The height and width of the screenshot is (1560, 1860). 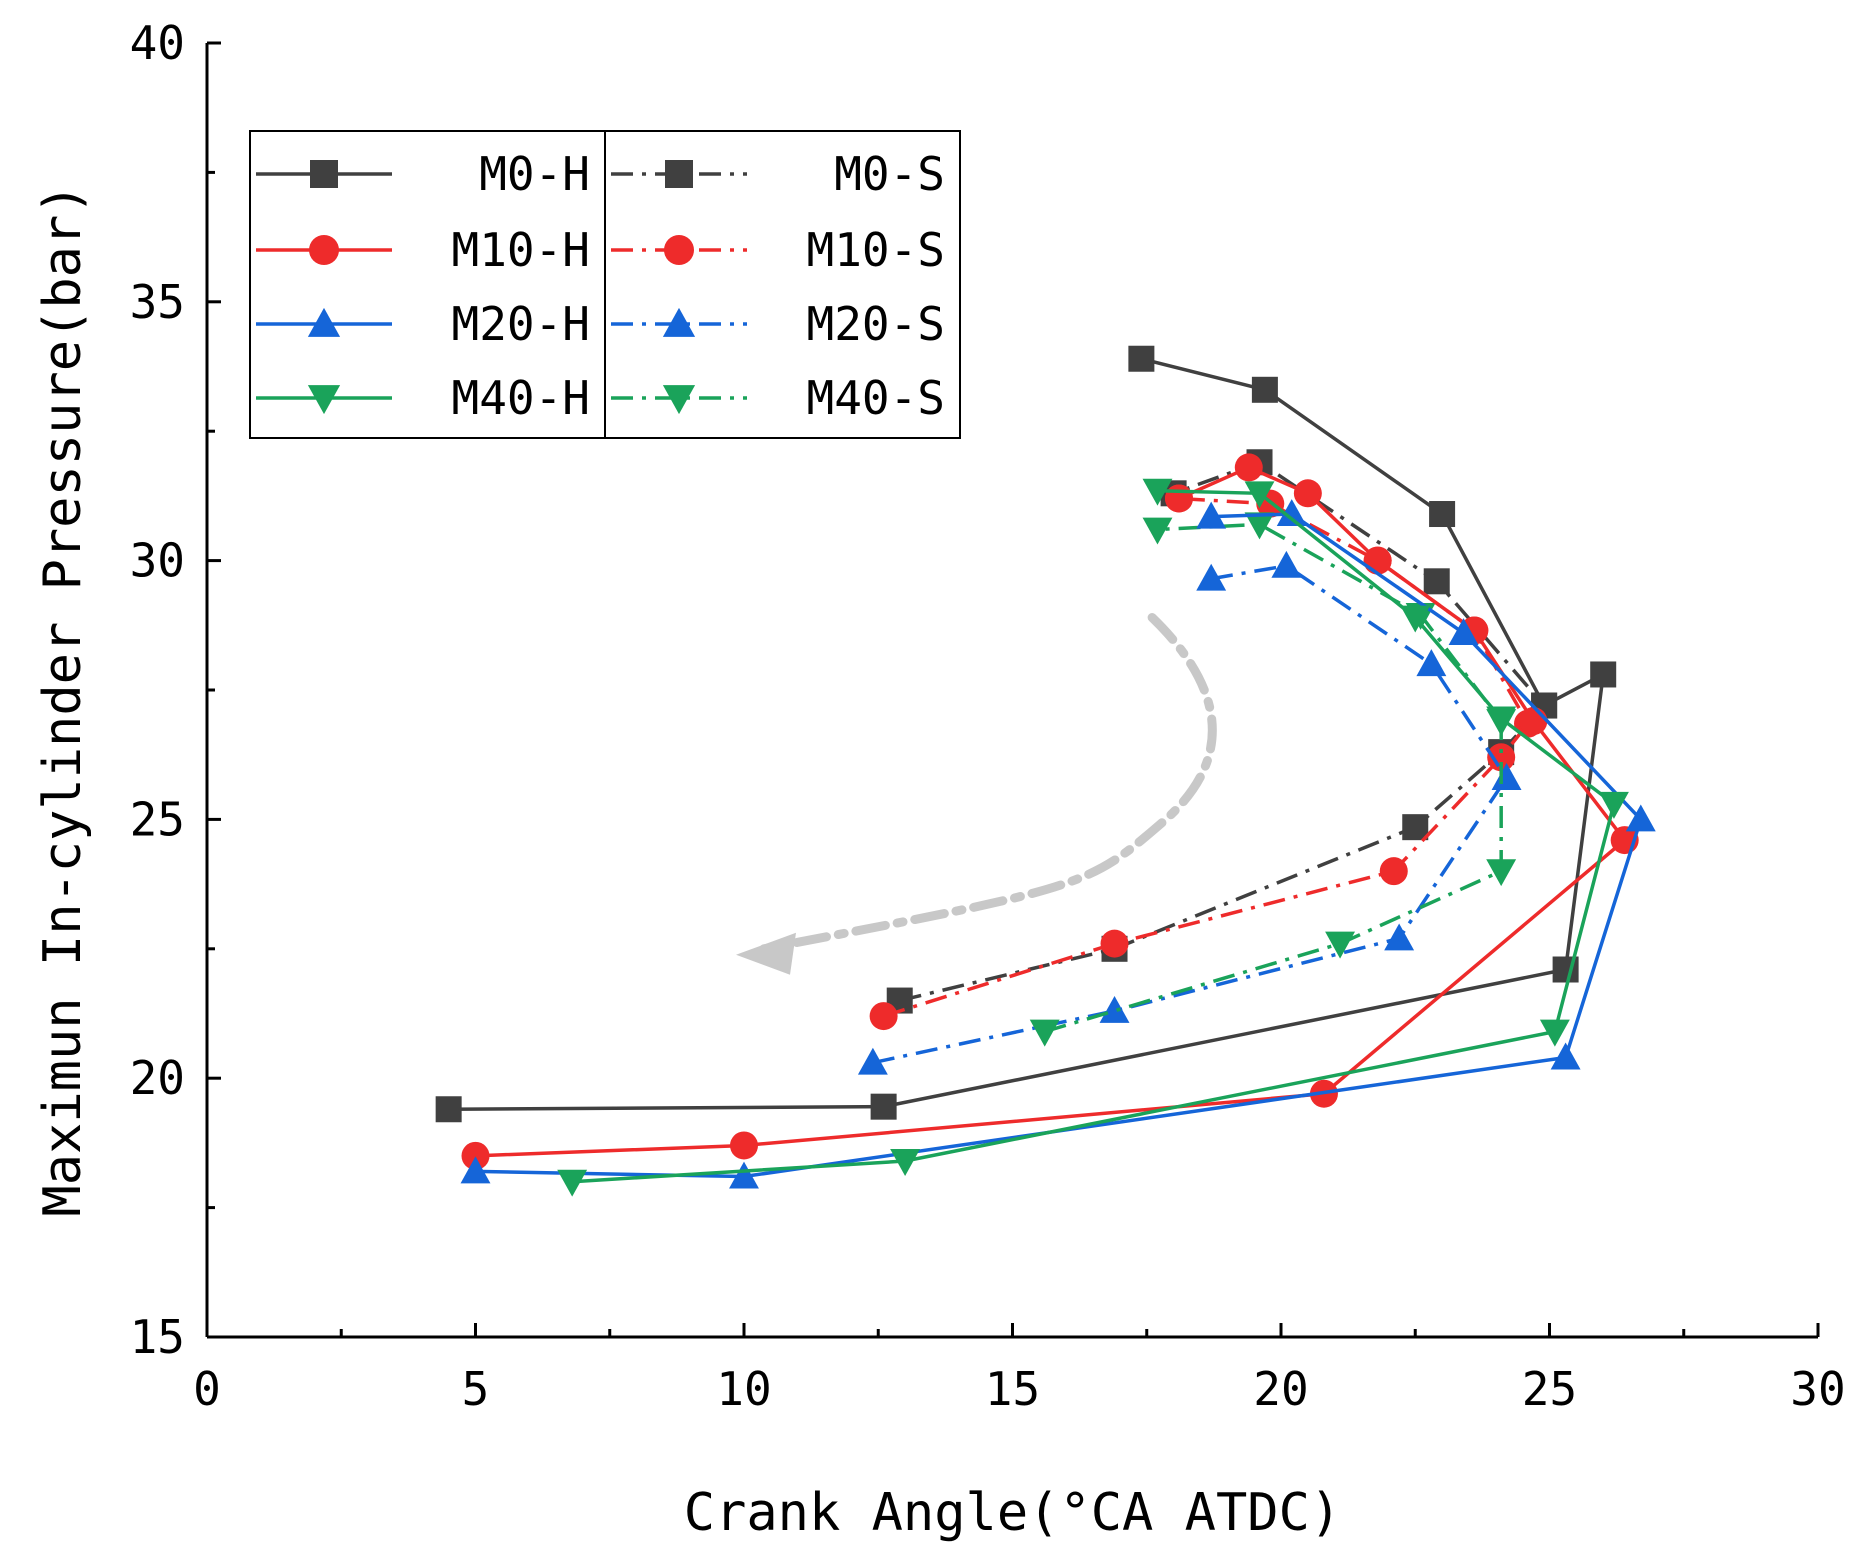 I want to click on legend-marker-M40-S, so click(x=679, y=400).